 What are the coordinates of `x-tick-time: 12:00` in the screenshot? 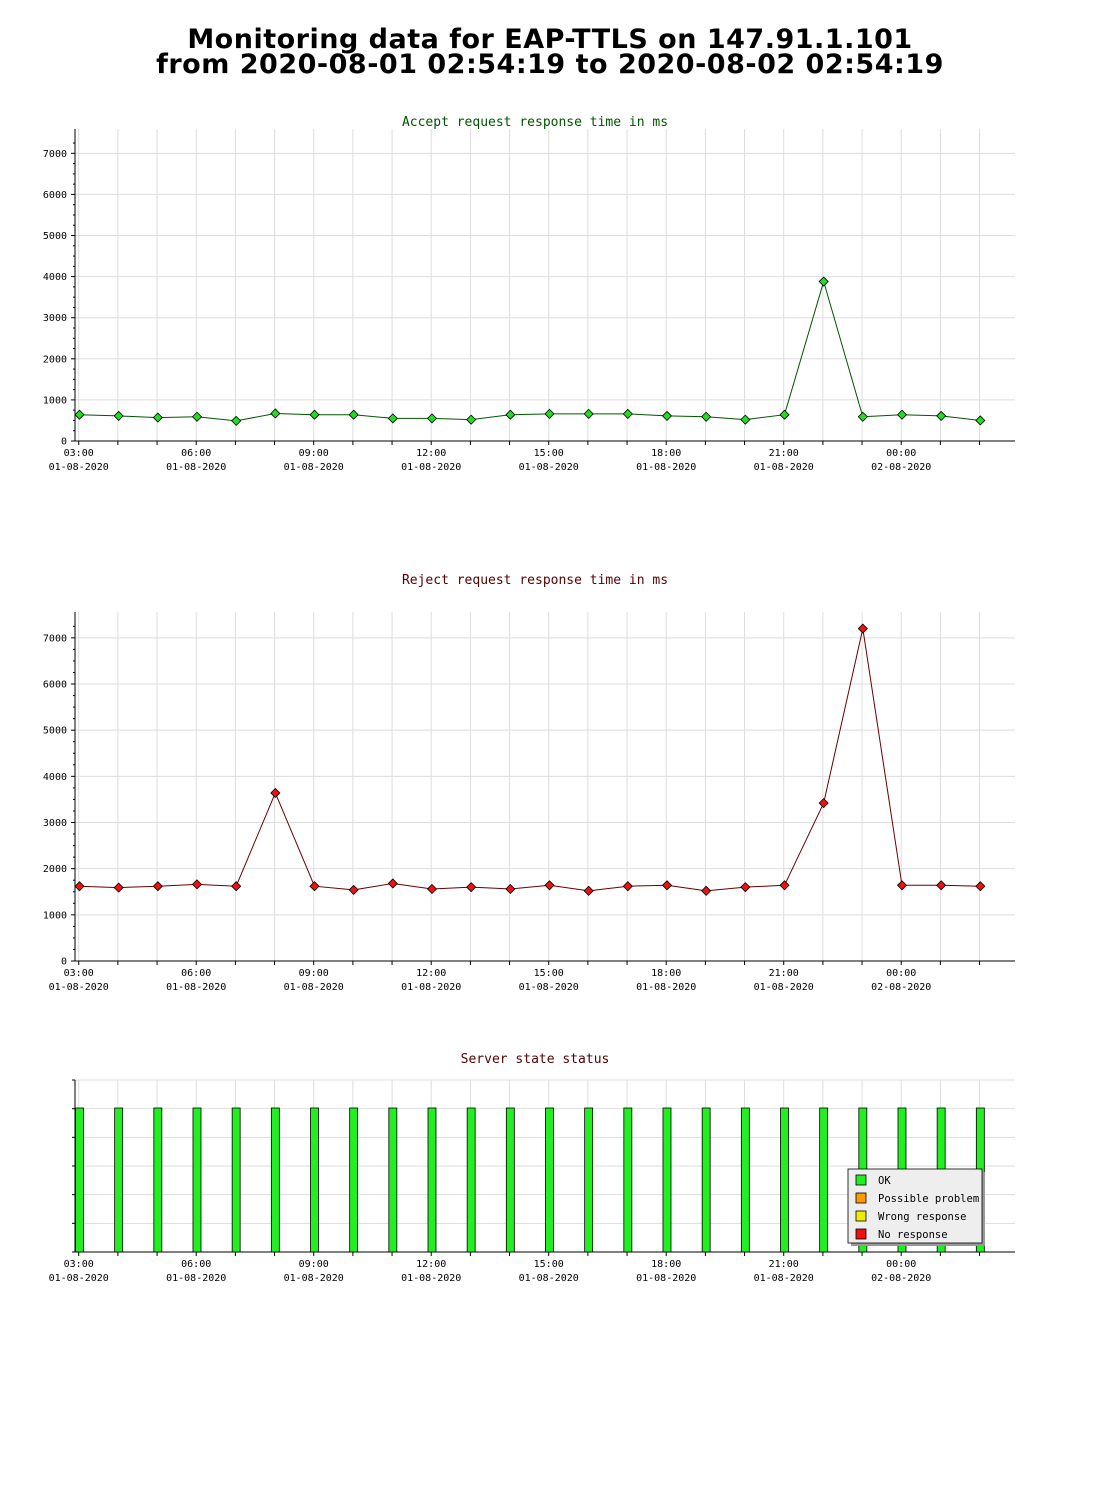 It's located at (431, 1264).